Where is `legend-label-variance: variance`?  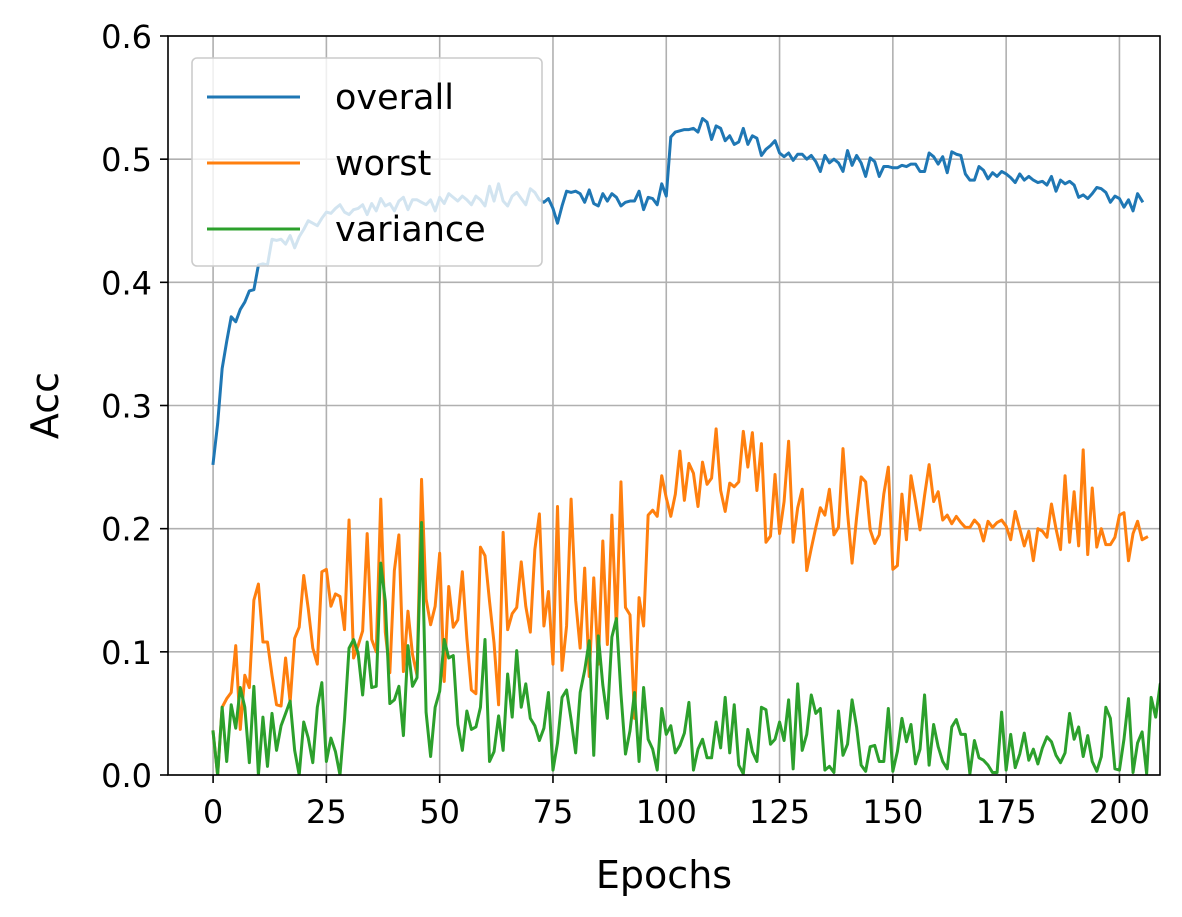
legend-label-variance: variance is located at coordinates (410, 230).